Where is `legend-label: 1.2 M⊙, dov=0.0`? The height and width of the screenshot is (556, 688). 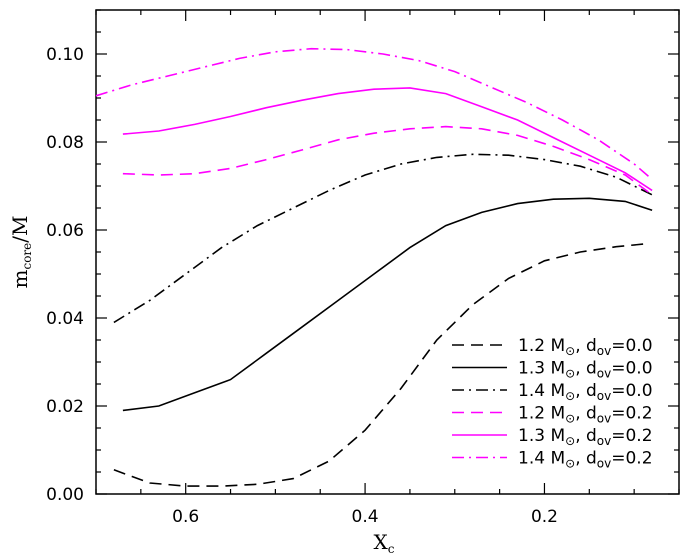 legend-label: 1.2 M⊙, dov=0.0 is located at coordinates (585, 347).